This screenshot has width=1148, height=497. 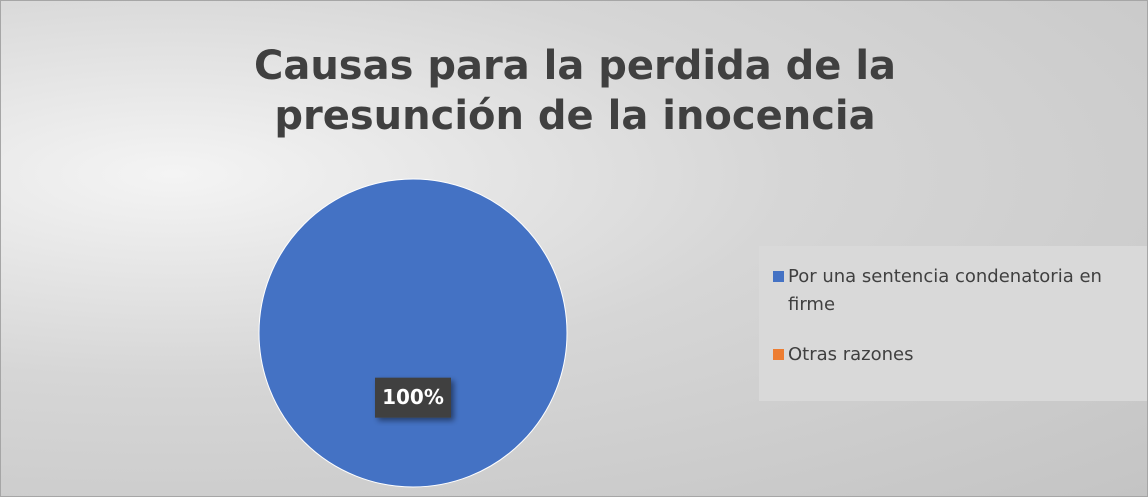 I want to click on legend-label: Por una sentencia condenatoria en firme, so click(x=945, y=290).